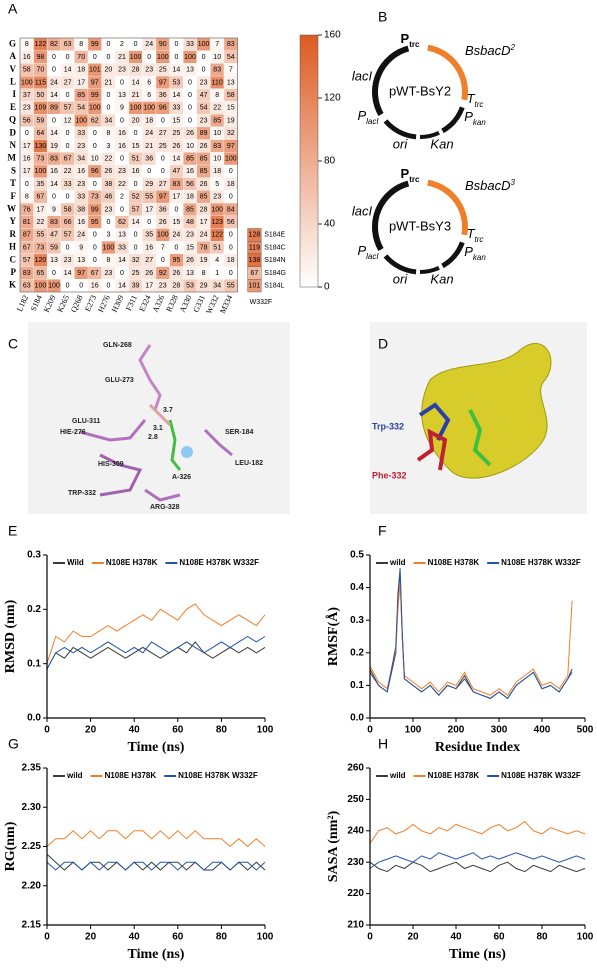  What do you see at coordinates (117, 345) in the screenshot?
I see `residue-label: GLN-268` at bounding box center [117, 345].